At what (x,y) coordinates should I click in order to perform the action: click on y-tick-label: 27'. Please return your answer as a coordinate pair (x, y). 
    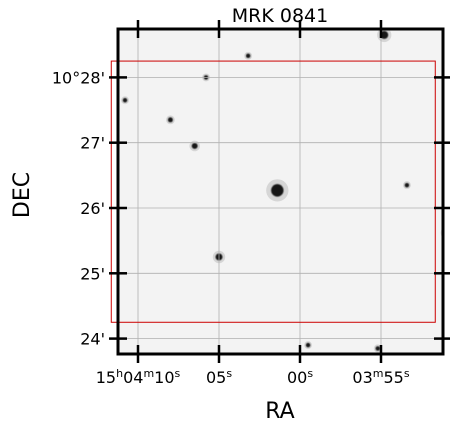
    Looking at the image, I should click on (92, 143).